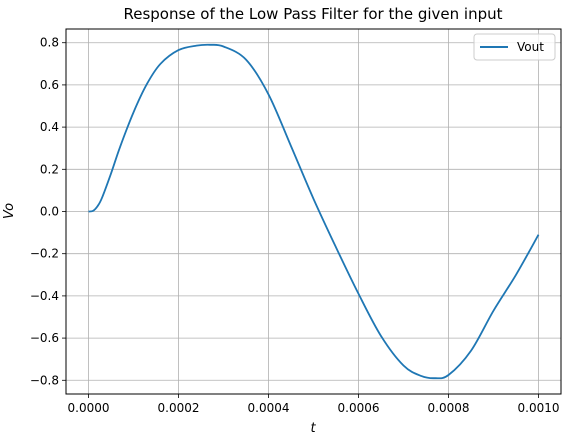 This screenshot has height=443, width=565. Describe the element at coordinates (314, 404) in the screenshot. I see `x-axis-ticks: 0.0000 0.0002 0.0004 0.0006 0.0008 0.0010` at that location.